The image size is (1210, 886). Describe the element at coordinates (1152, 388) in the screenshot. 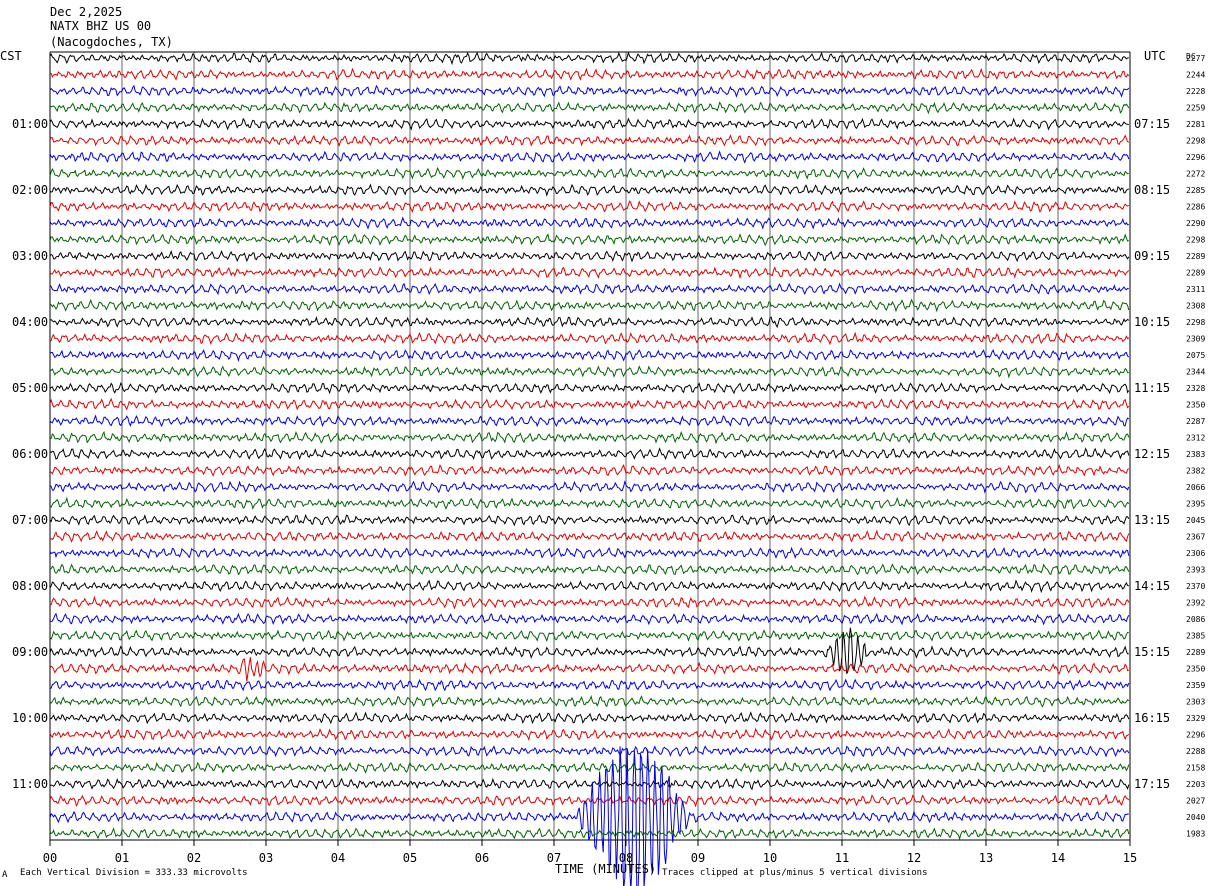

I see `utc-hour-label: 11:15` at that location.